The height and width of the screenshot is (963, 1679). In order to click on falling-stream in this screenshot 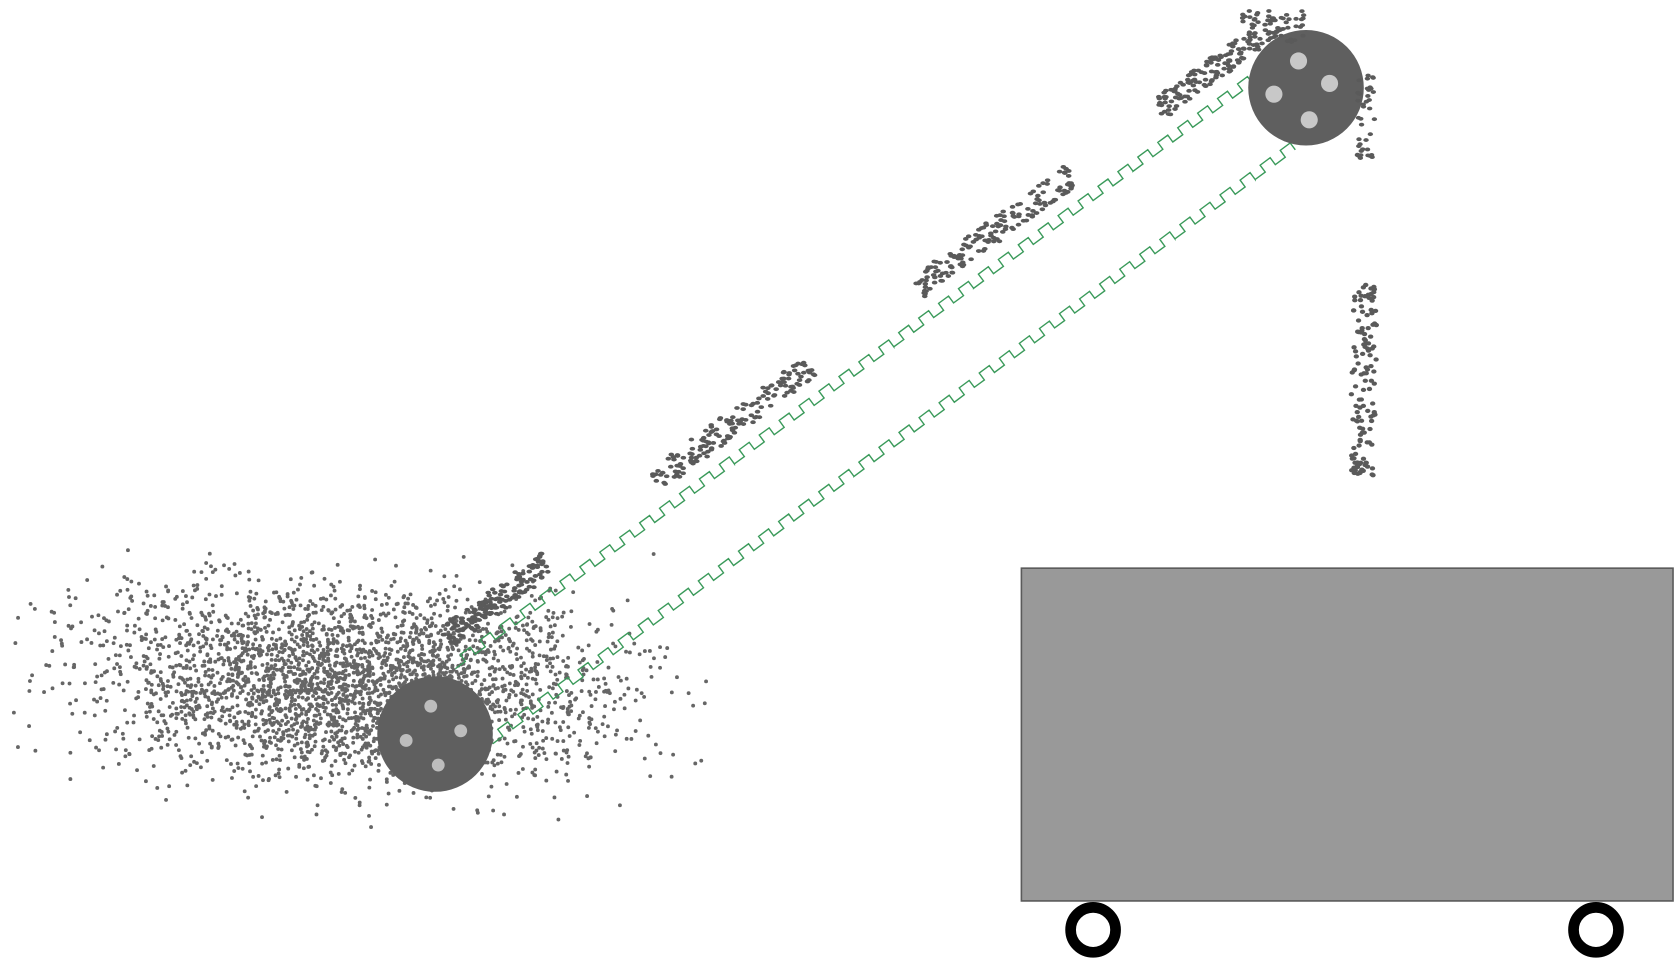, I will do `click(1309, 243)`.